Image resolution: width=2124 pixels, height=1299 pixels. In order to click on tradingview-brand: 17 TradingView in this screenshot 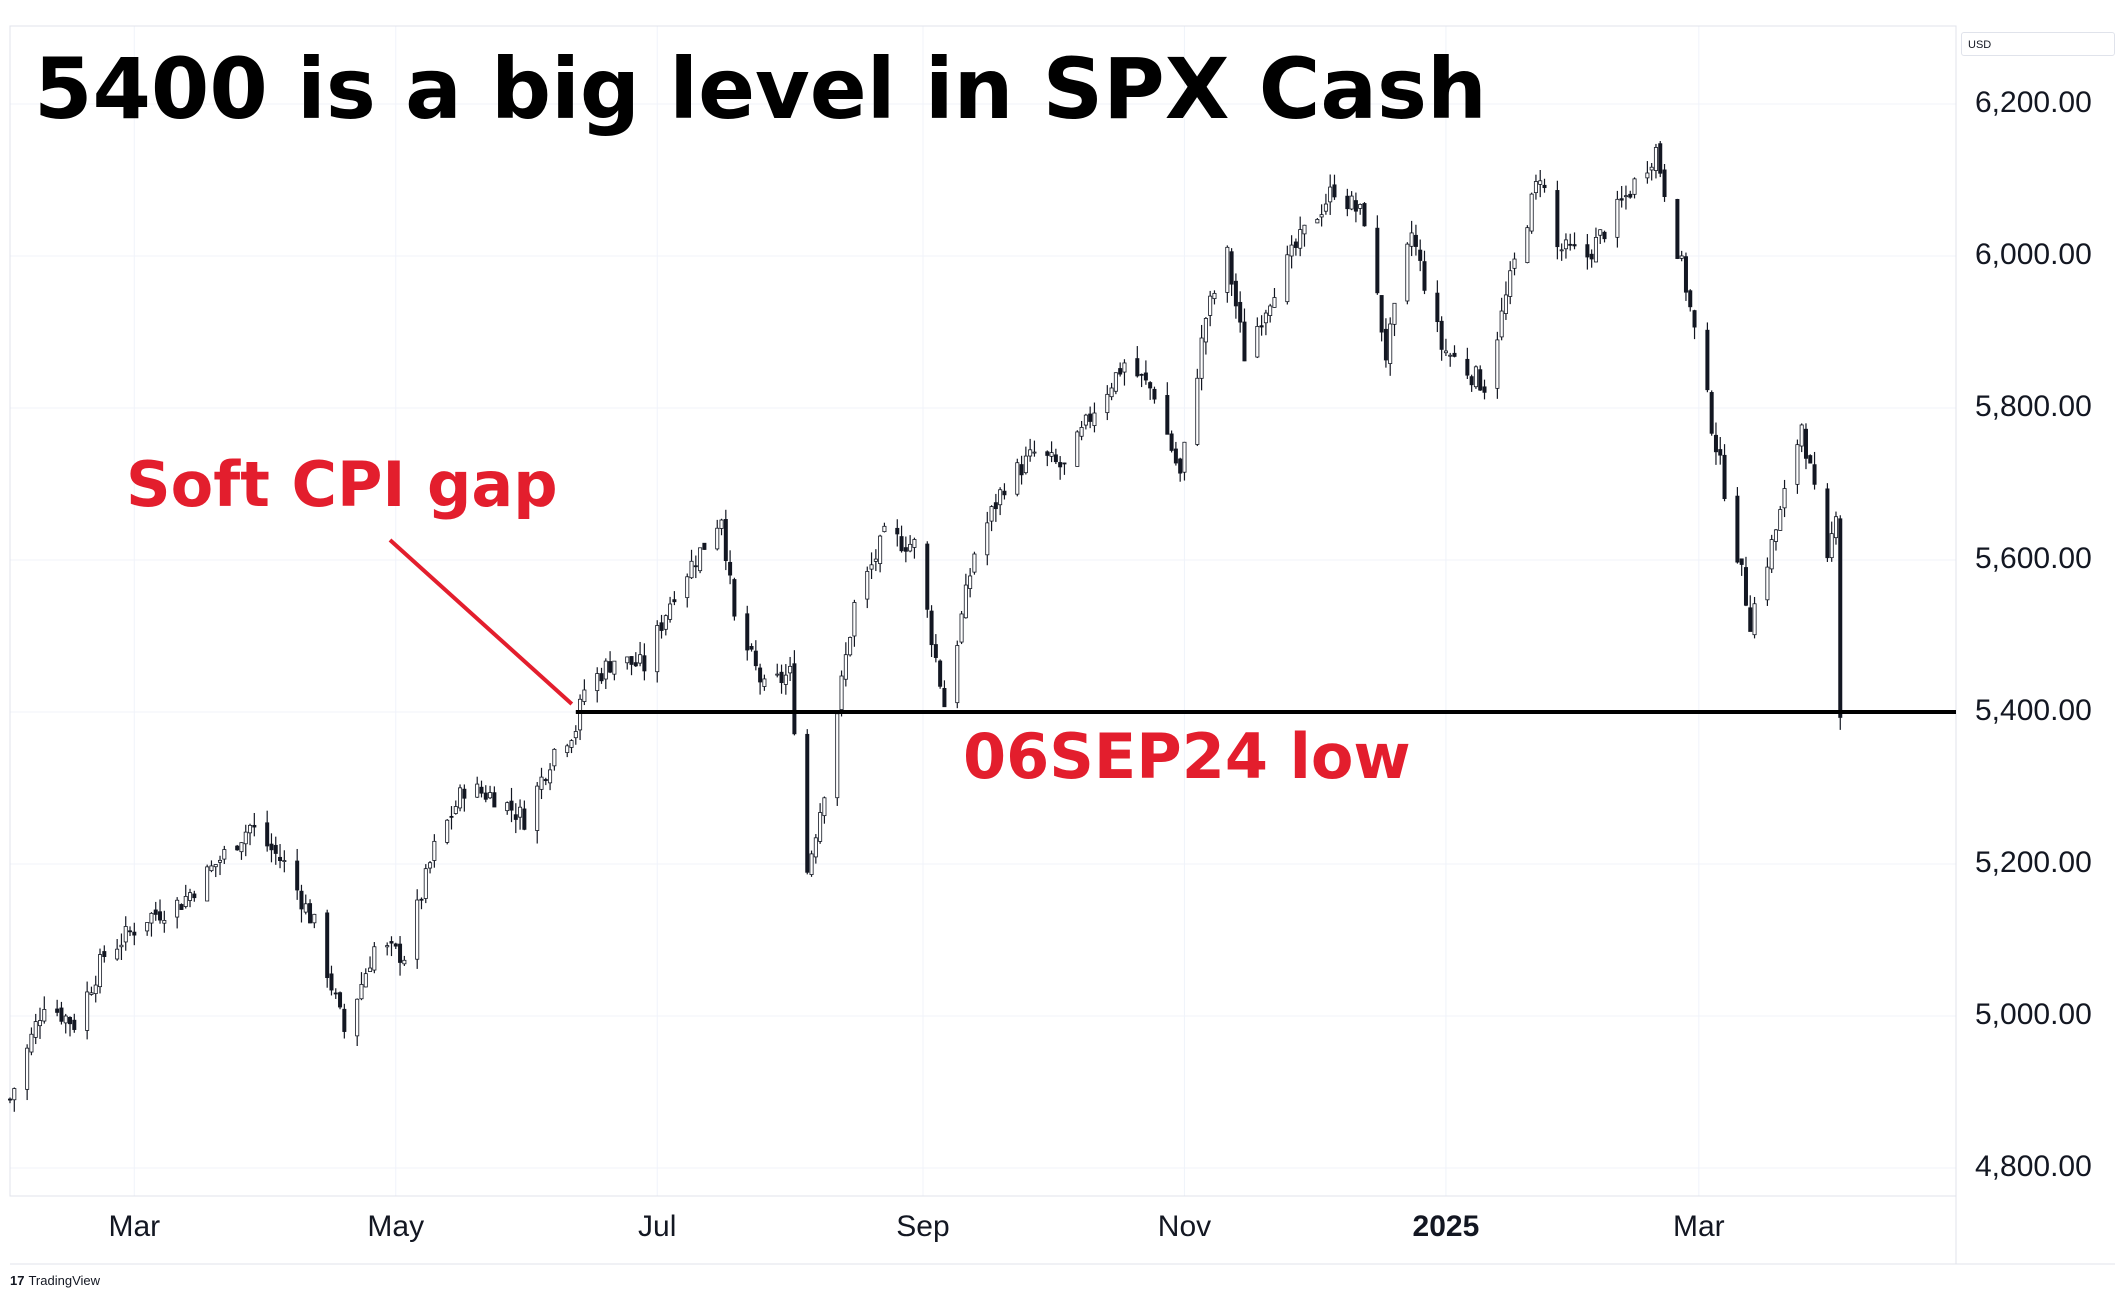, I will do `click(55, 1280)`.